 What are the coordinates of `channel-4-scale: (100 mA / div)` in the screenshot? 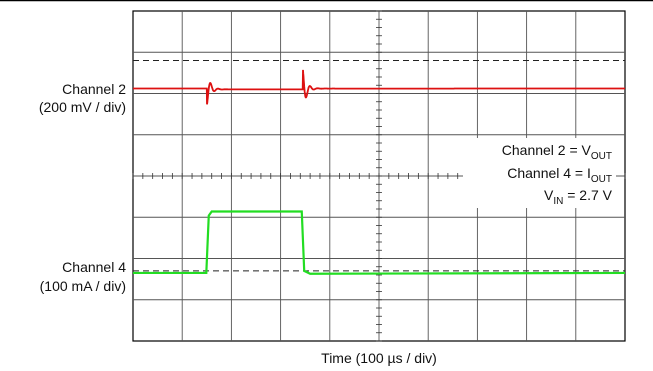 It's located at (83, 286).